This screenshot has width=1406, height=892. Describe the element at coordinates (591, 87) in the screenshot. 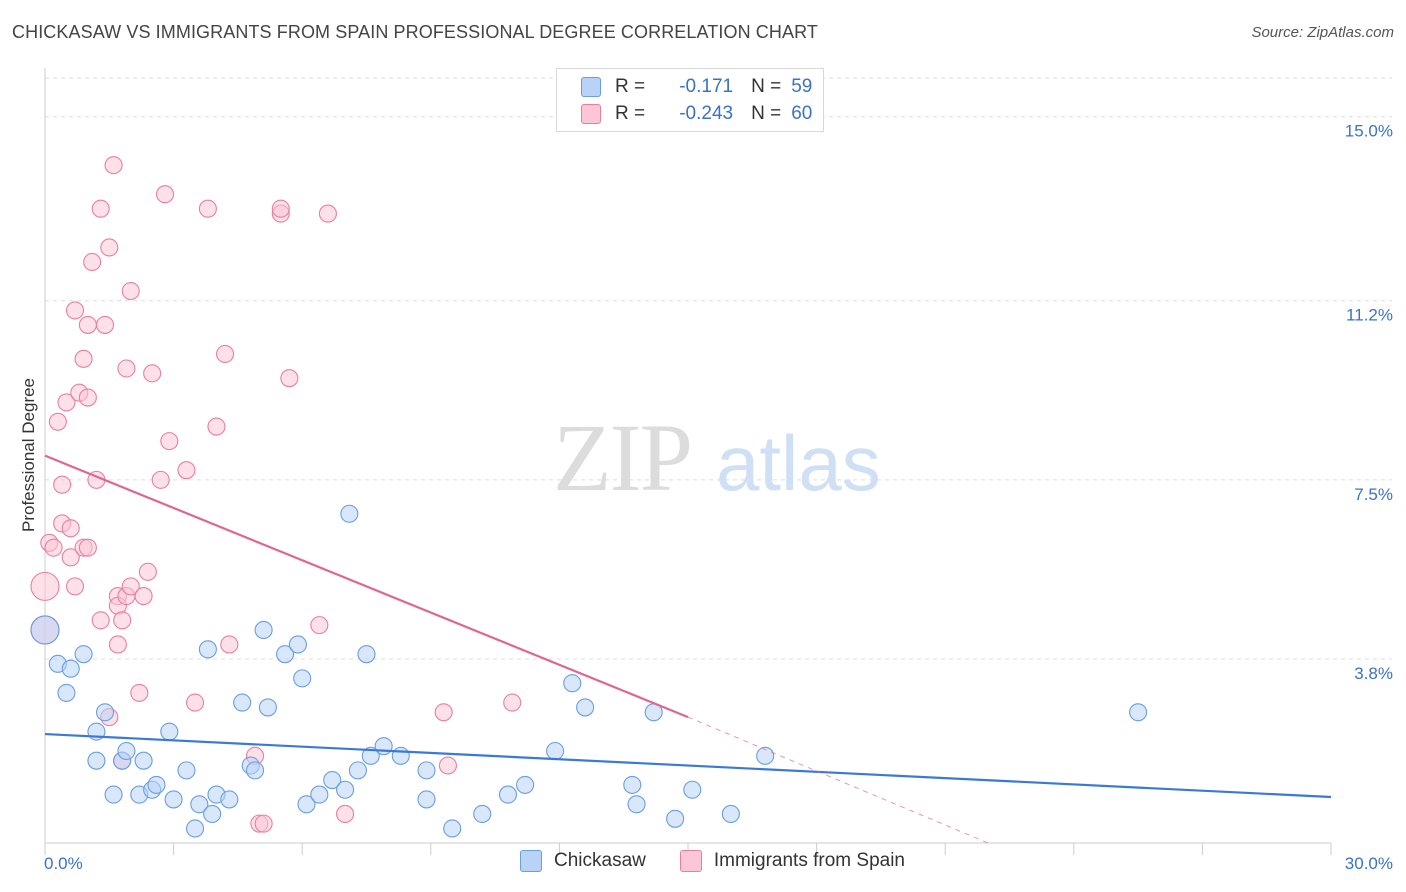

I see `legend-swatch-chickasaw` at that location.